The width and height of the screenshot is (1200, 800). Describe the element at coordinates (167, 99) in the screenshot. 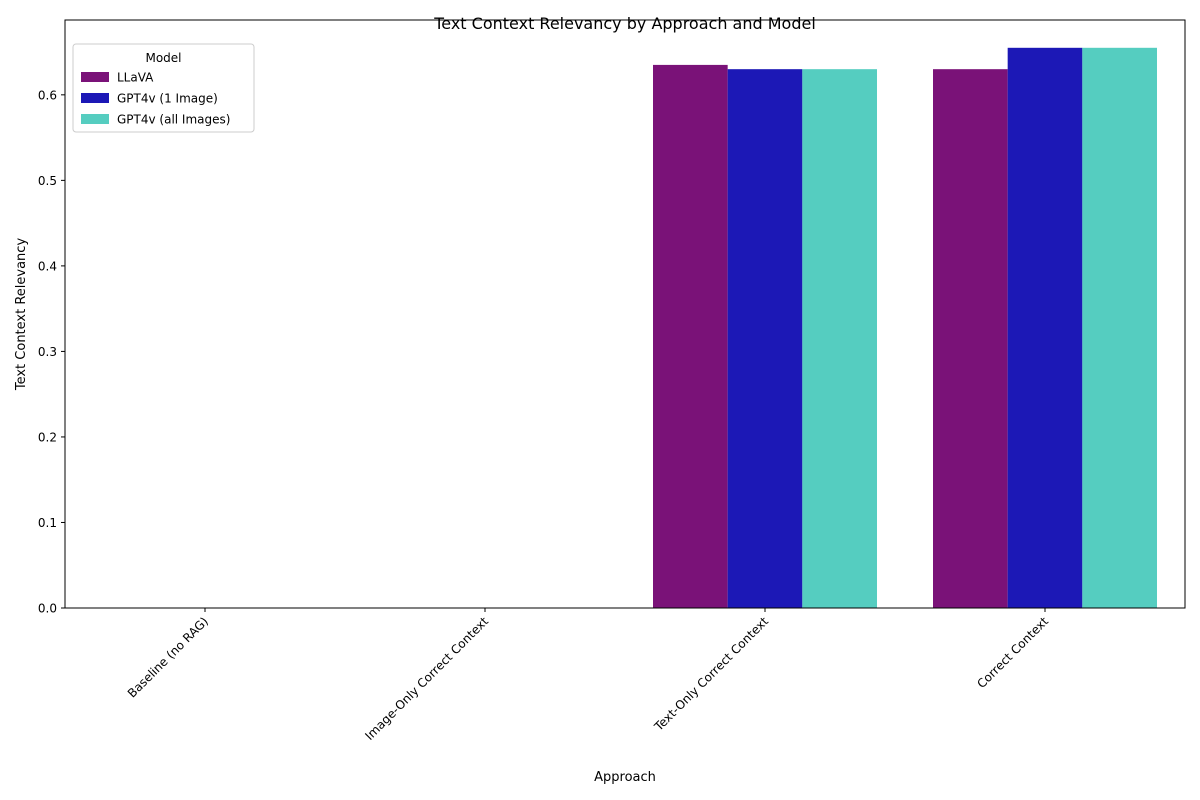

I see `legend-label: GPT4v (1 Image)` at that location.